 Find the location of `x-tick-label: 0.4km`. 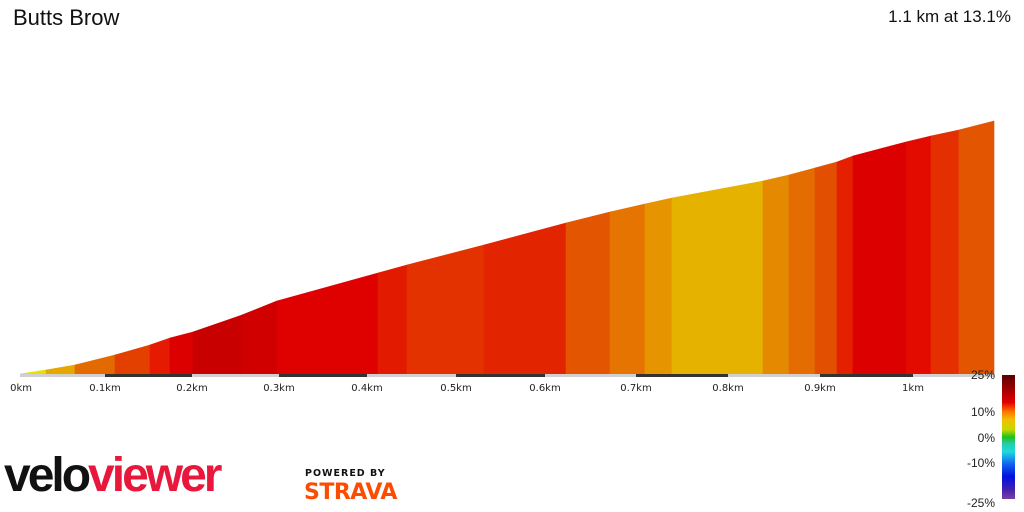

x-tick-label: 0.4km is located at coordinates (367, 388).